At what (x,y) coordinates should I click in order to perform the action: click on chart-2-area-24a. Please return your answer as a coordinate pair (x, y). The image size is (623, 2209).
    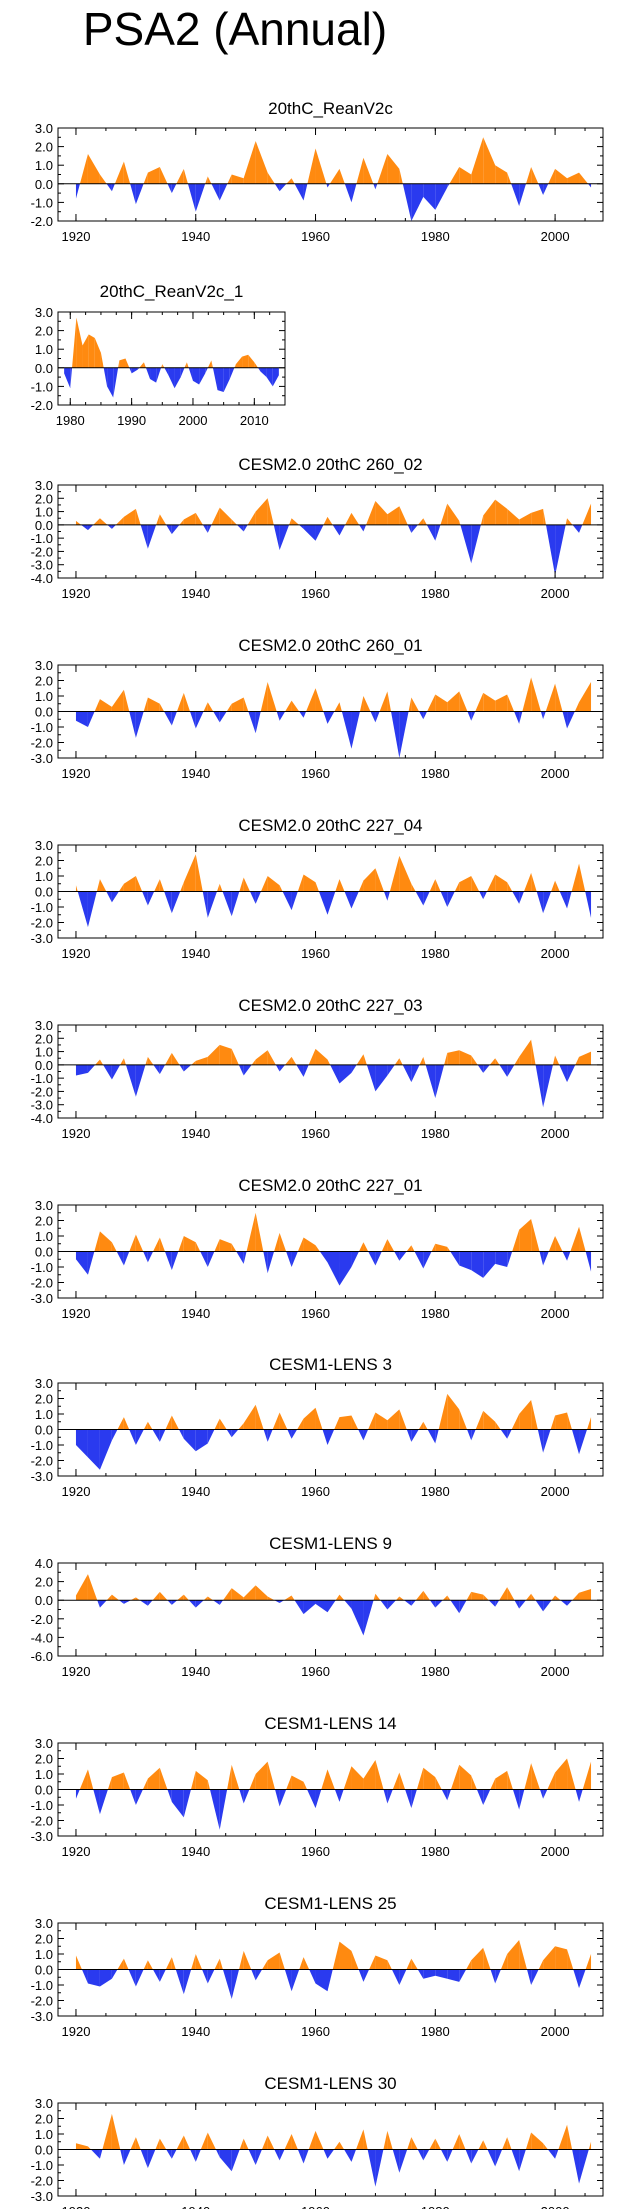
    Looking at the image, I should click on (365, 528).